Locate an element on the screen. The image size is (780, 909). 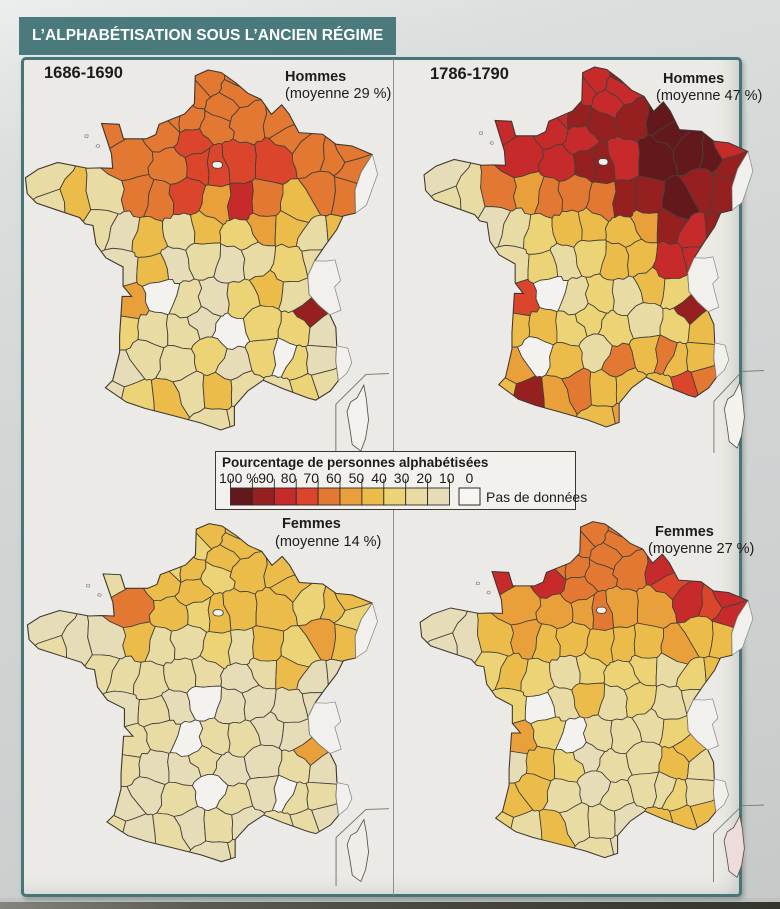
svg-text: 90 is located at coordinates (266, 478).